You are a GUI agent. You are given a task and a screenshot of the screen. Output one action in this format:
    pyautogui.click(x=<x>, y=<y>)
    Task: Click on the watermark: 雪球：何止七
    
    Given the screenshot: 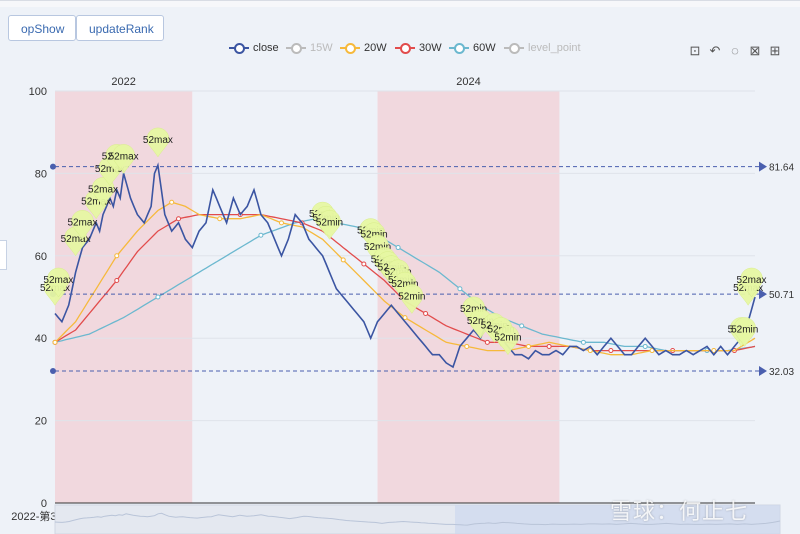 What is the action you would take?
    pyautogui.click(x=679, y=512)
    